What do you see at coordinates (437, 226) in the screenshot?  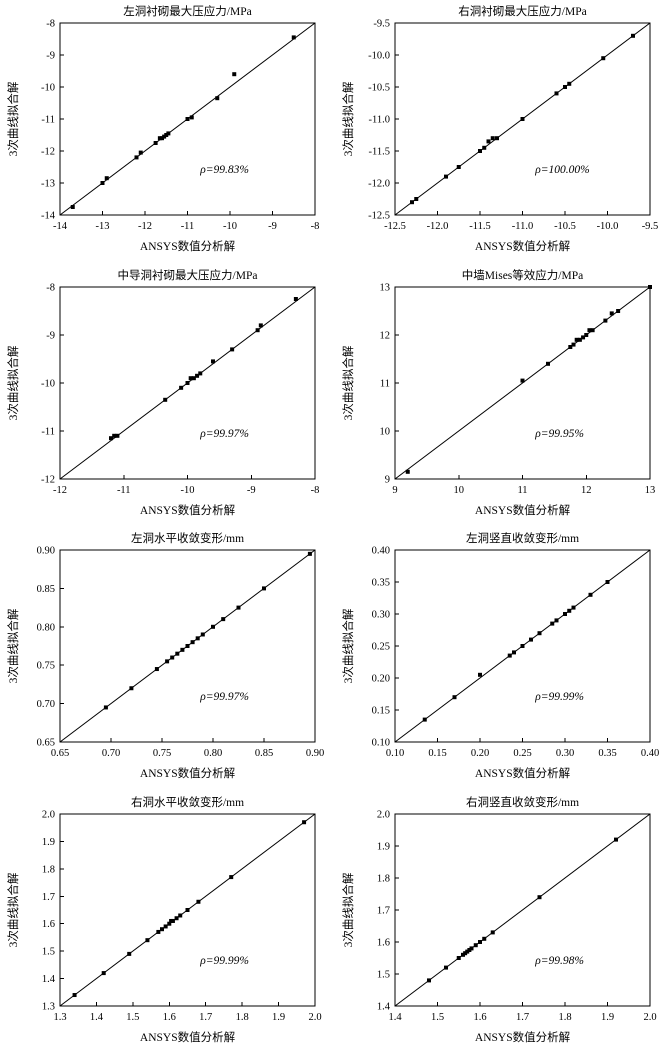 I see `x-tick-label: -12.0` at bounding box center [437, 226].